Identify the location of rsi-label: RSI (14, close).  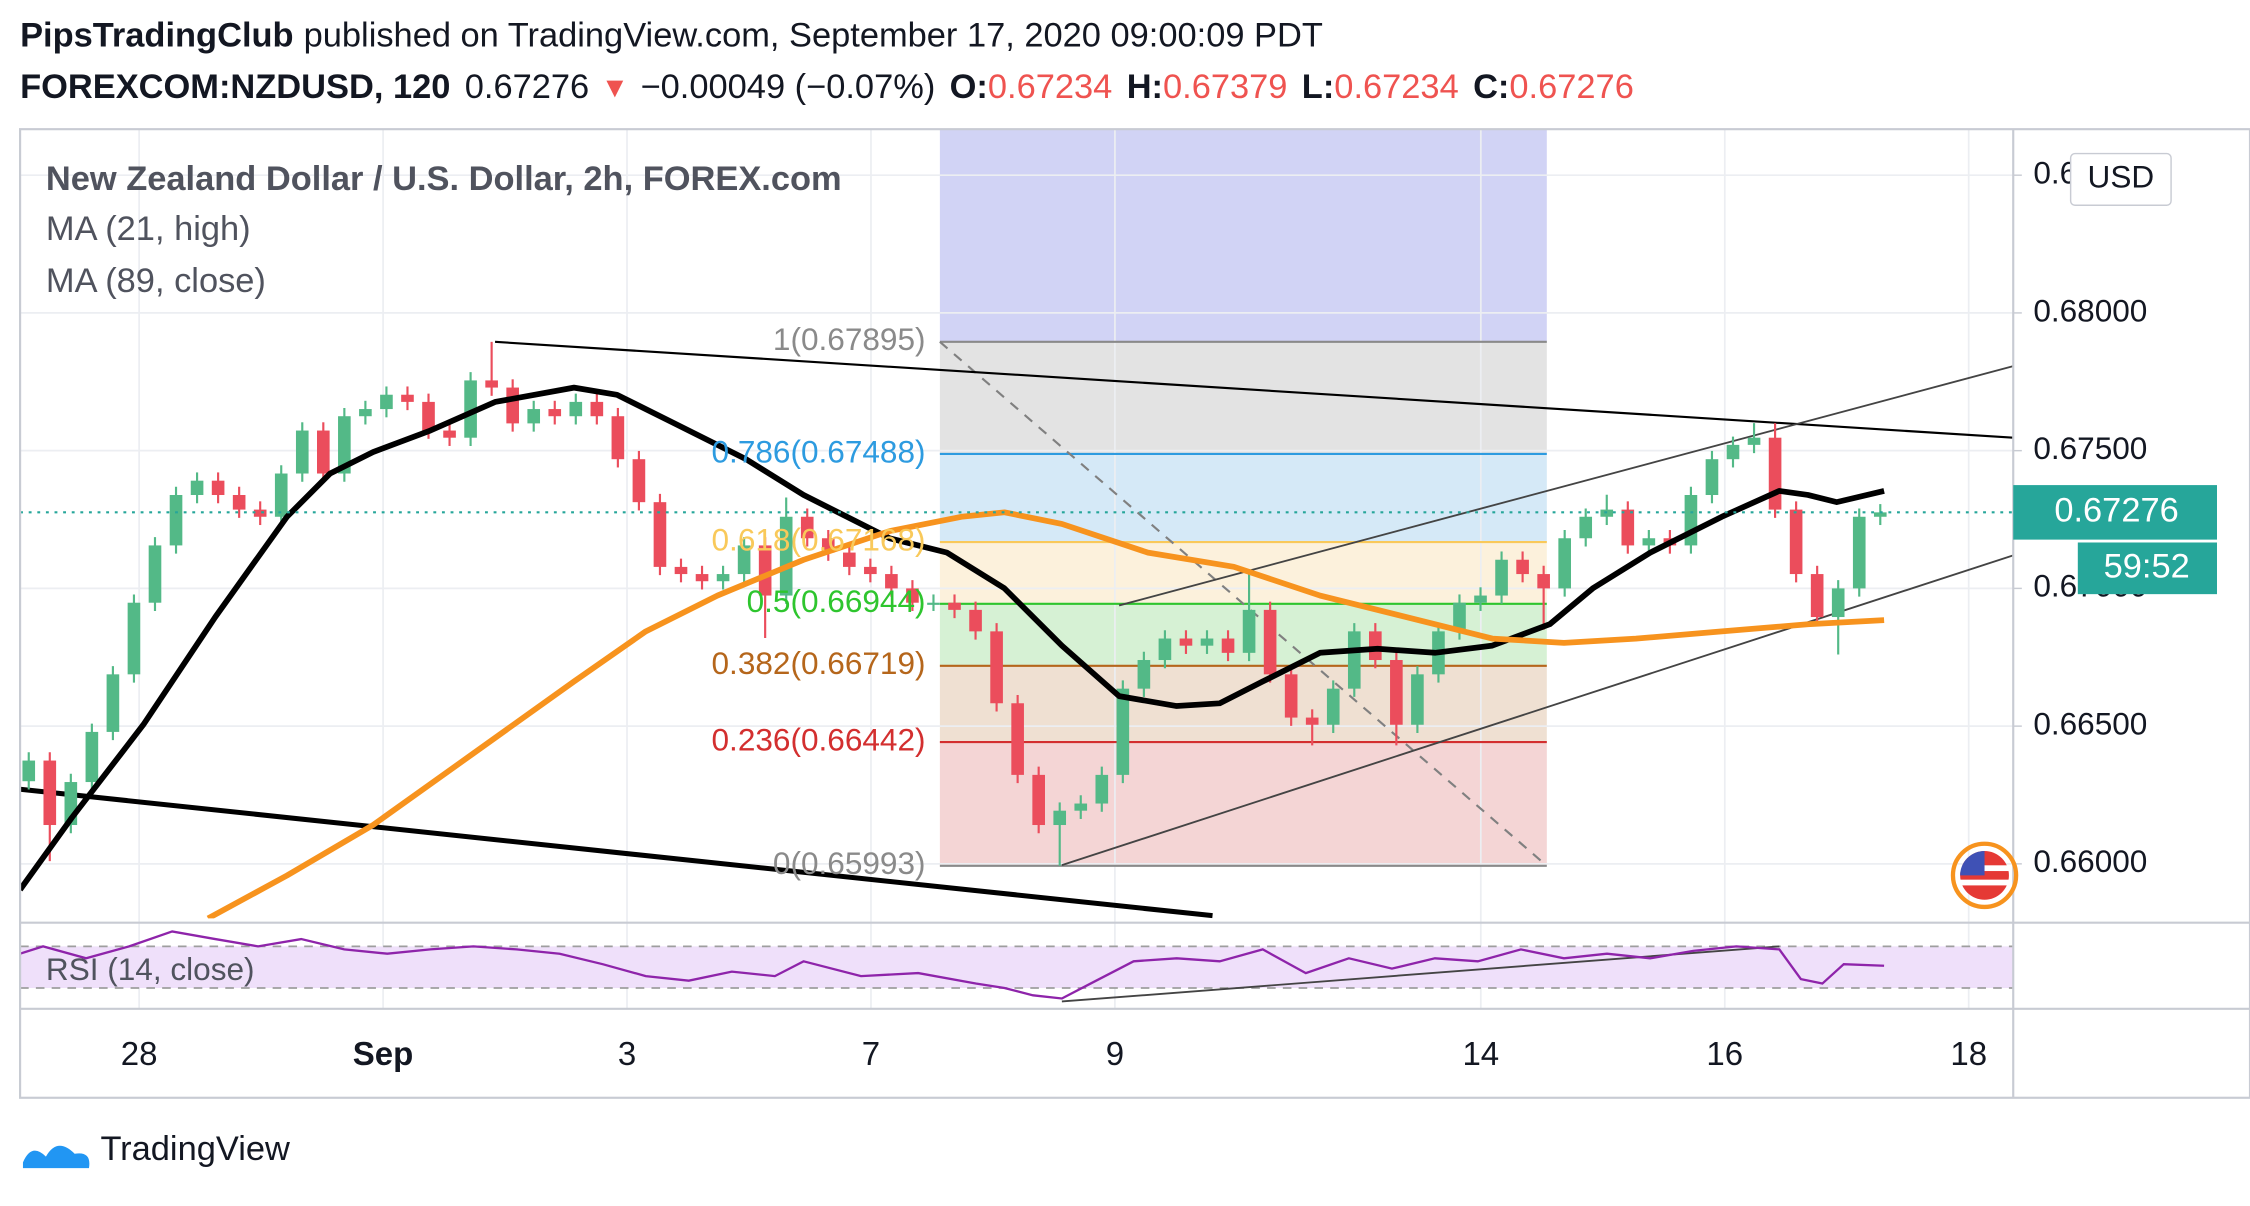
(150, 969).